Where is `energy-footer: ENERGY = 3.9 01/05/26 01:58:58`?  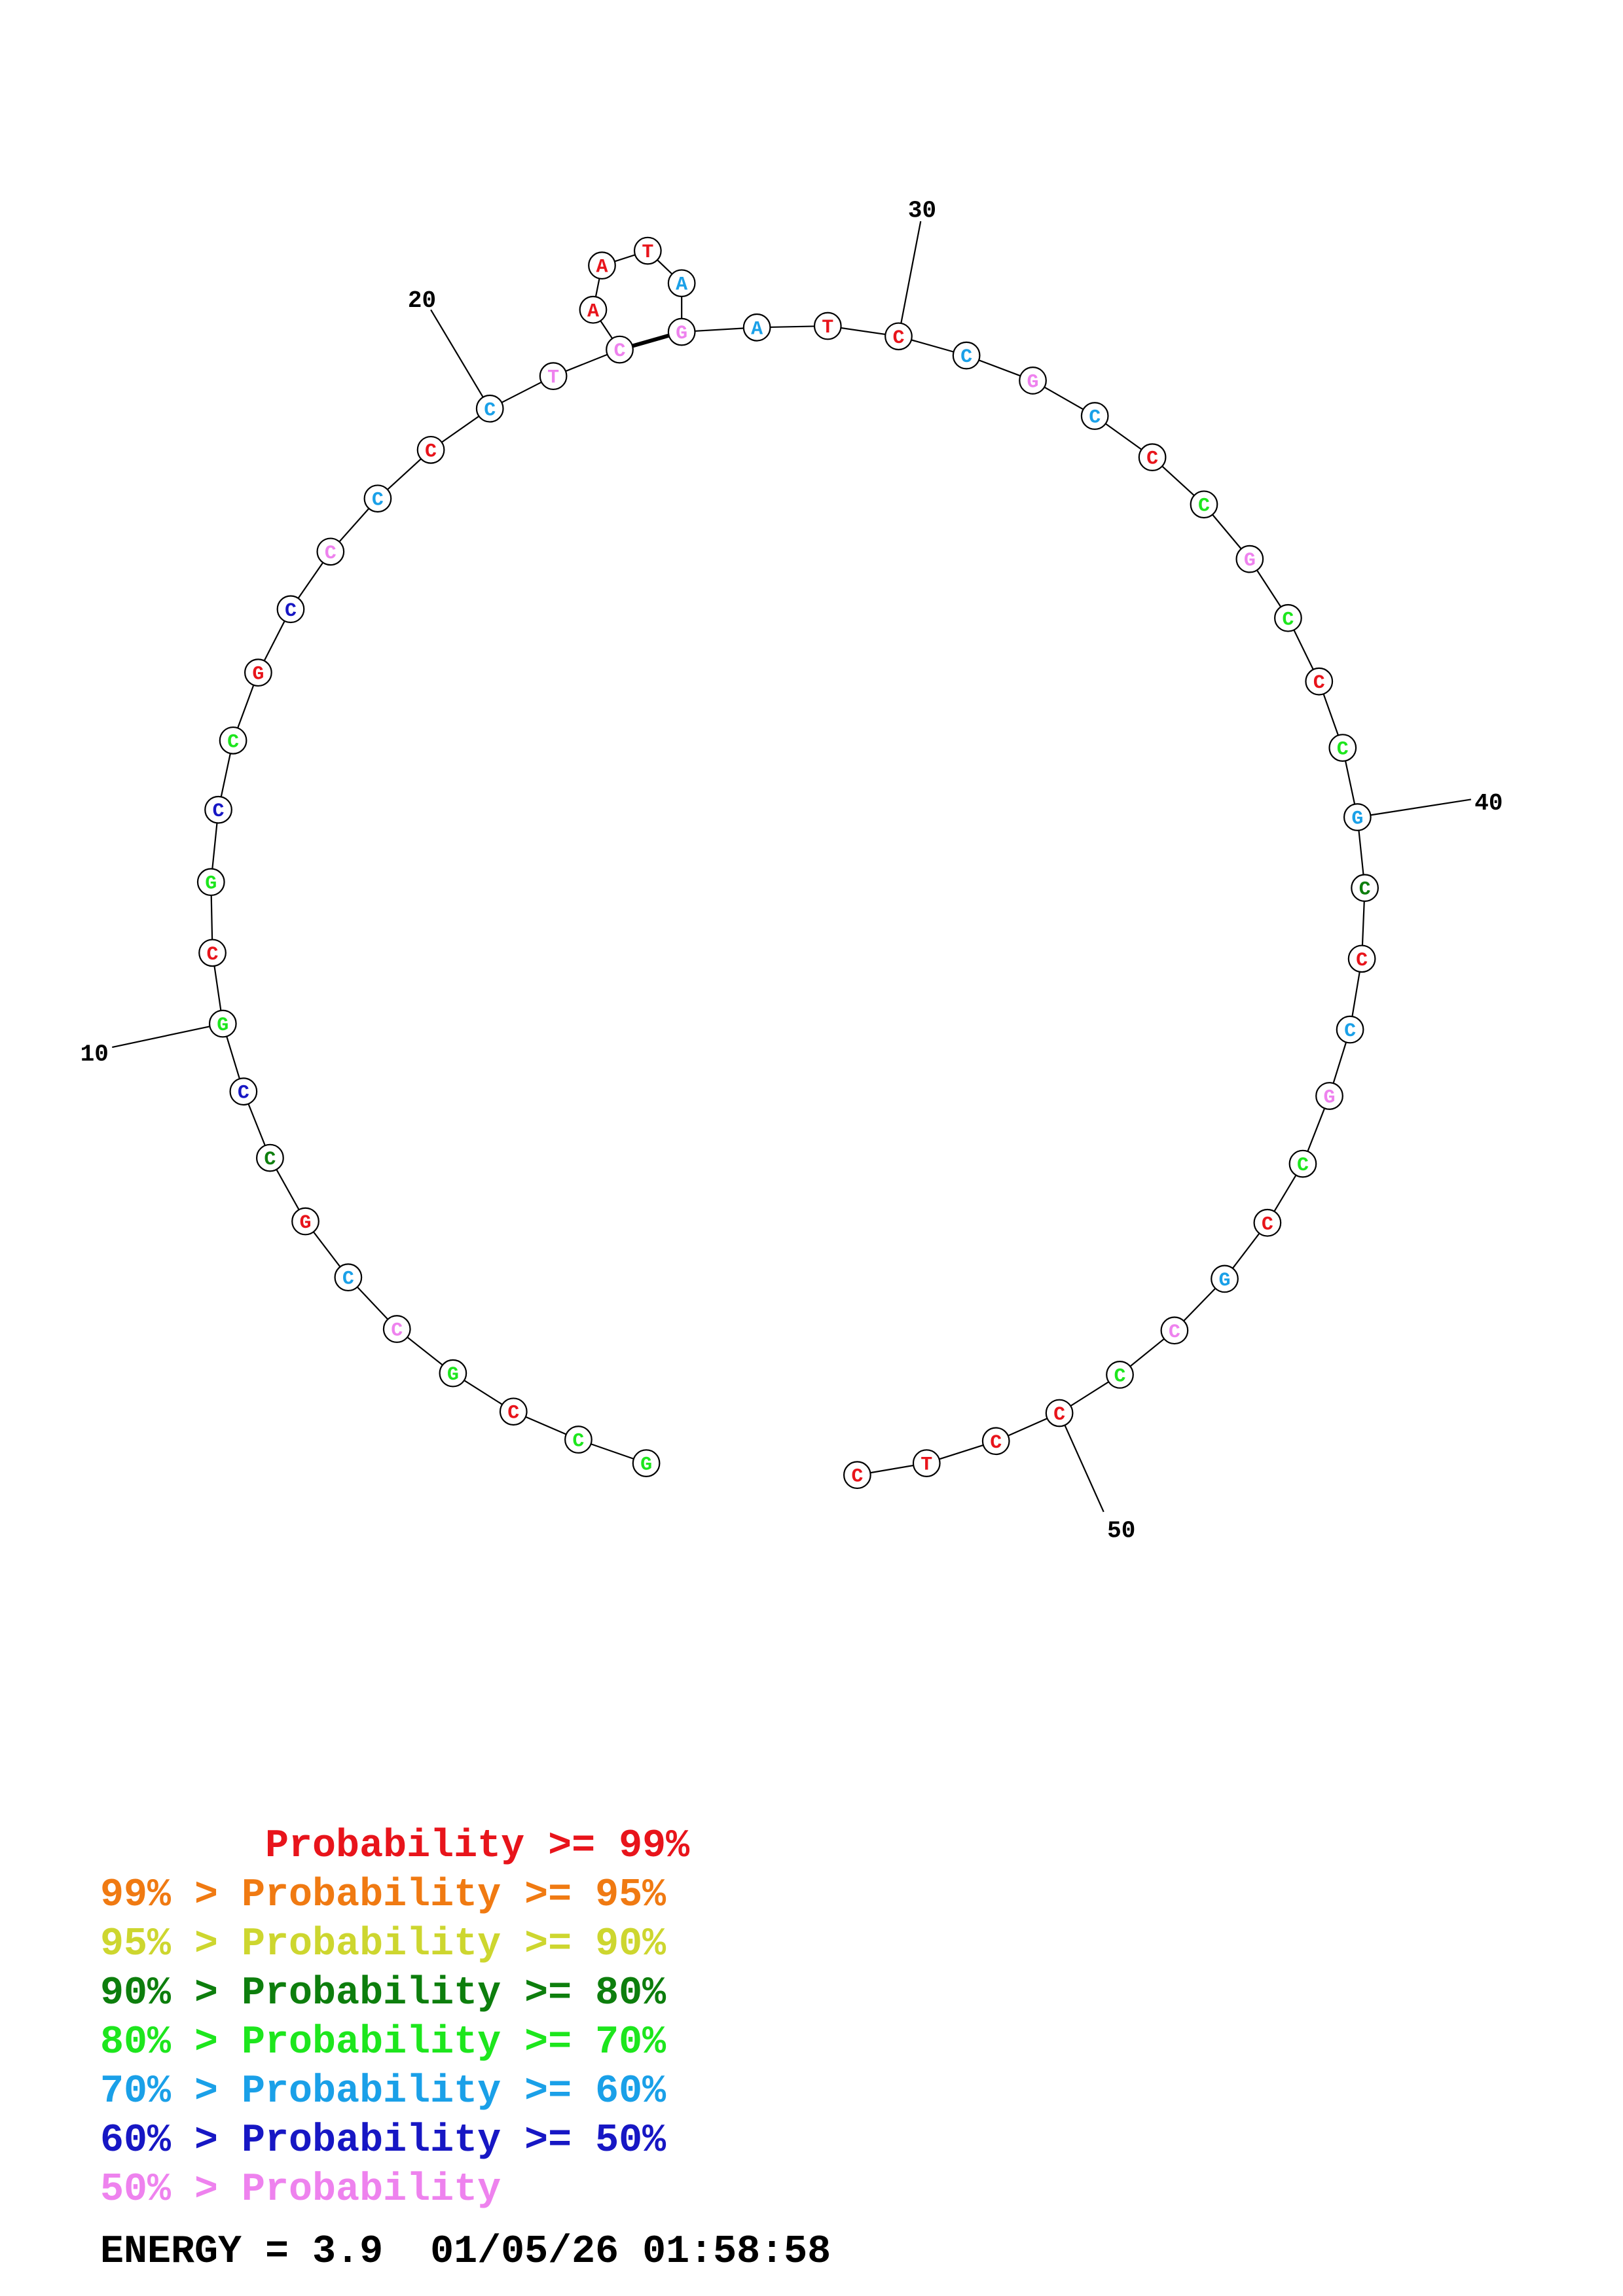 energy-footer: ENERGY = 3.9 01/05/26 01:58:58 is located at coordinates (465, 2252).